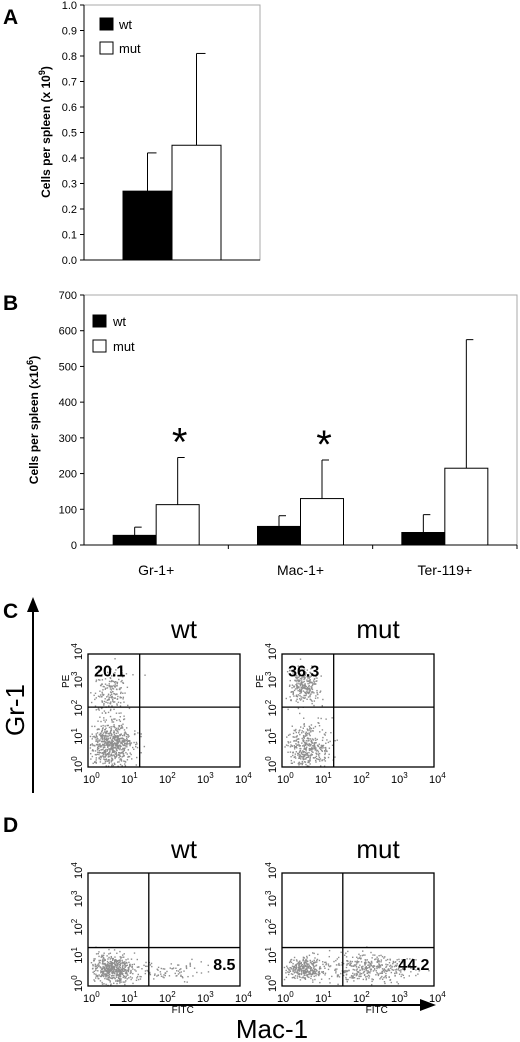 The height and width of the screenshot is (1042, 520). What do you see at coordinates (184, 629) in the screenshot?
I see `flow-c-wt-title: wt` at bounding box center [184, 629].